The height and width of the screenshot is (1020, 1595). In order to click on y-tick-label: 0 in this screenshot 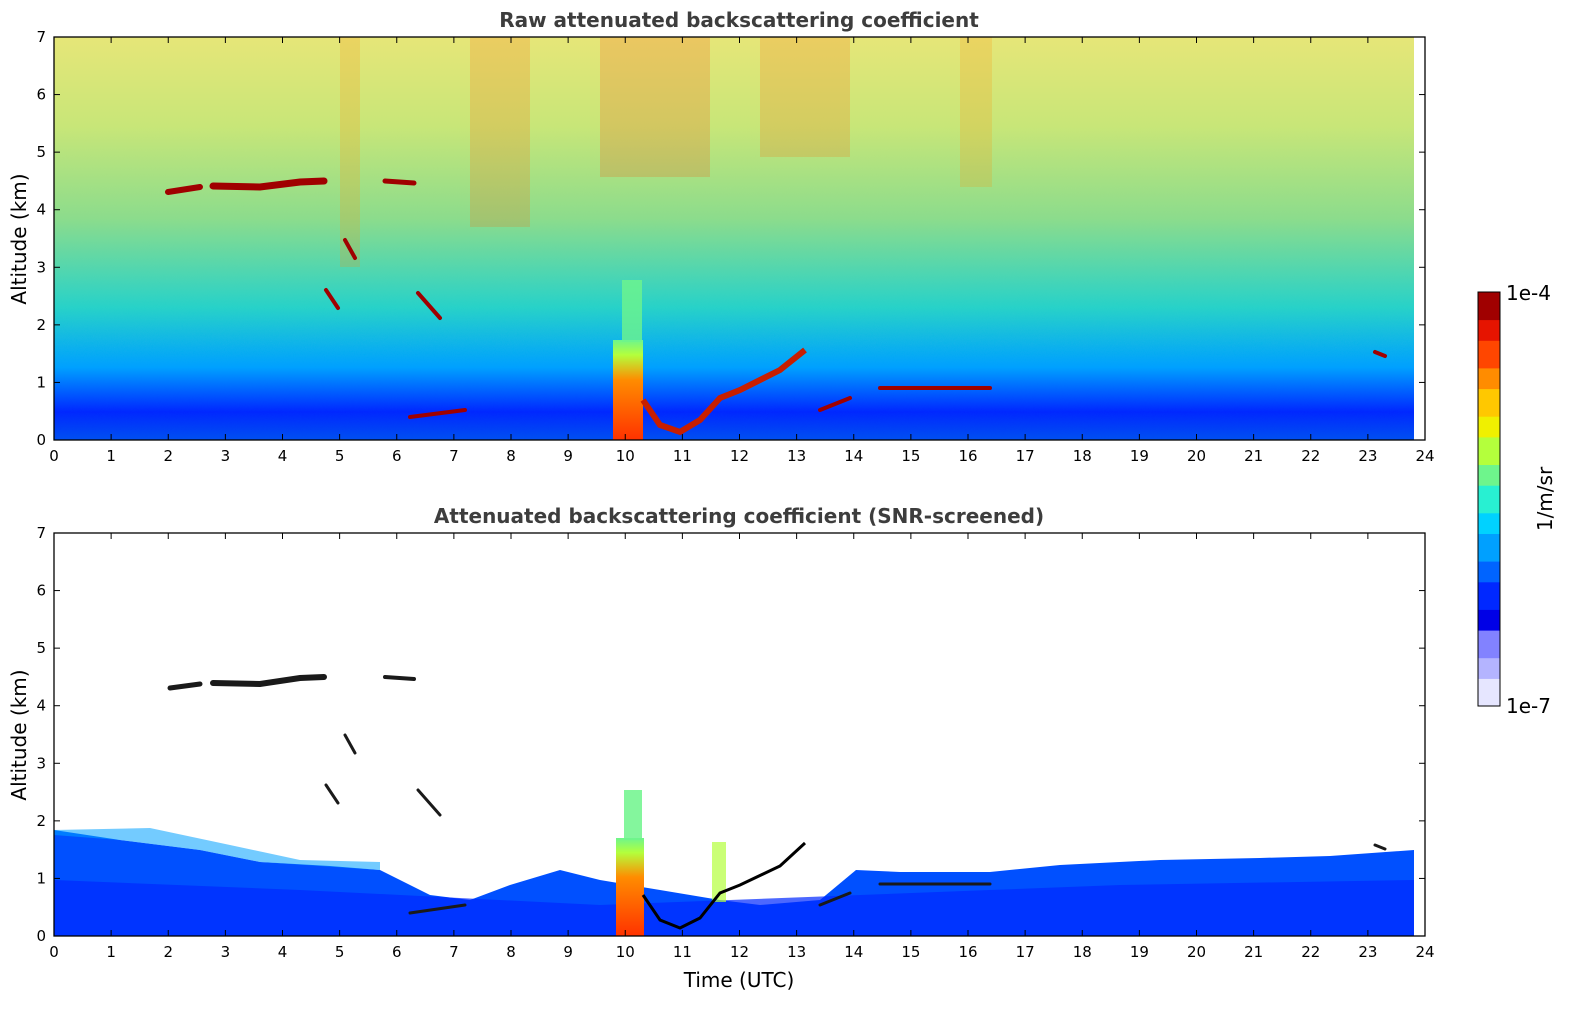, I will do `click(41, 936)`.